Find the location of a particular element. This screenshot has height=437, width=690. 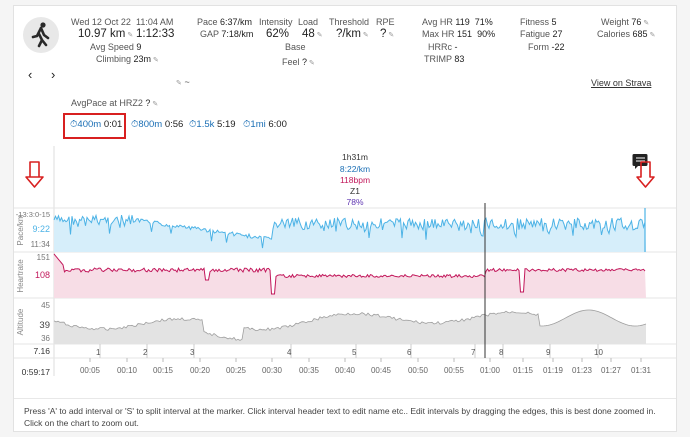

time-tick-label: 01:27 is located at coordinates (611, 370).